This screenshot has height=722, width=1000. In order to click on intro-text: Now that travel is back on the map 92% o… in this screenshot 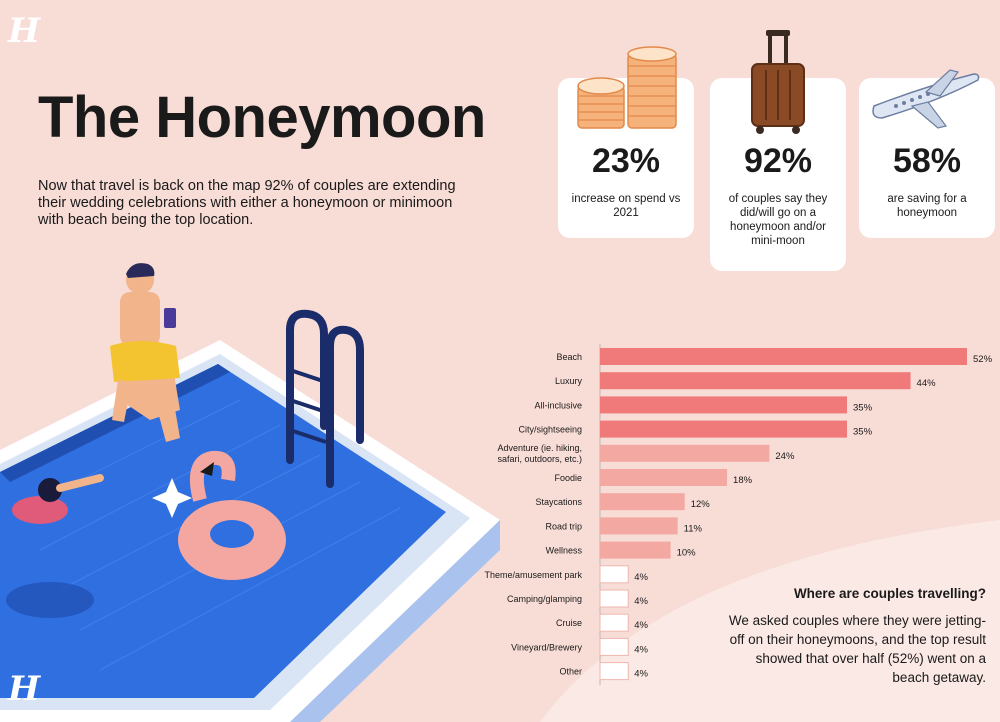, I will do `click(247, 203)`.